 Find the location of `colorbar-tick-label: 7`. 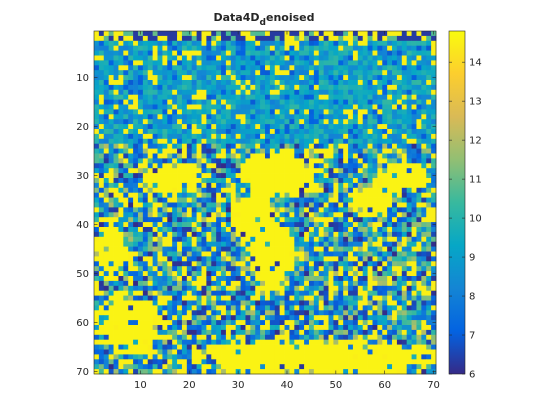

colorbar-tick-label: 7 is located at coordinates (472, 336).